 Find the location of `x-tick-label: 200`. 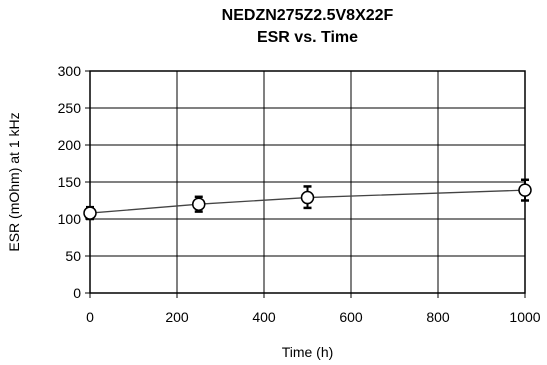

x-tick-label: 200 is located at coordinates (177, 317).